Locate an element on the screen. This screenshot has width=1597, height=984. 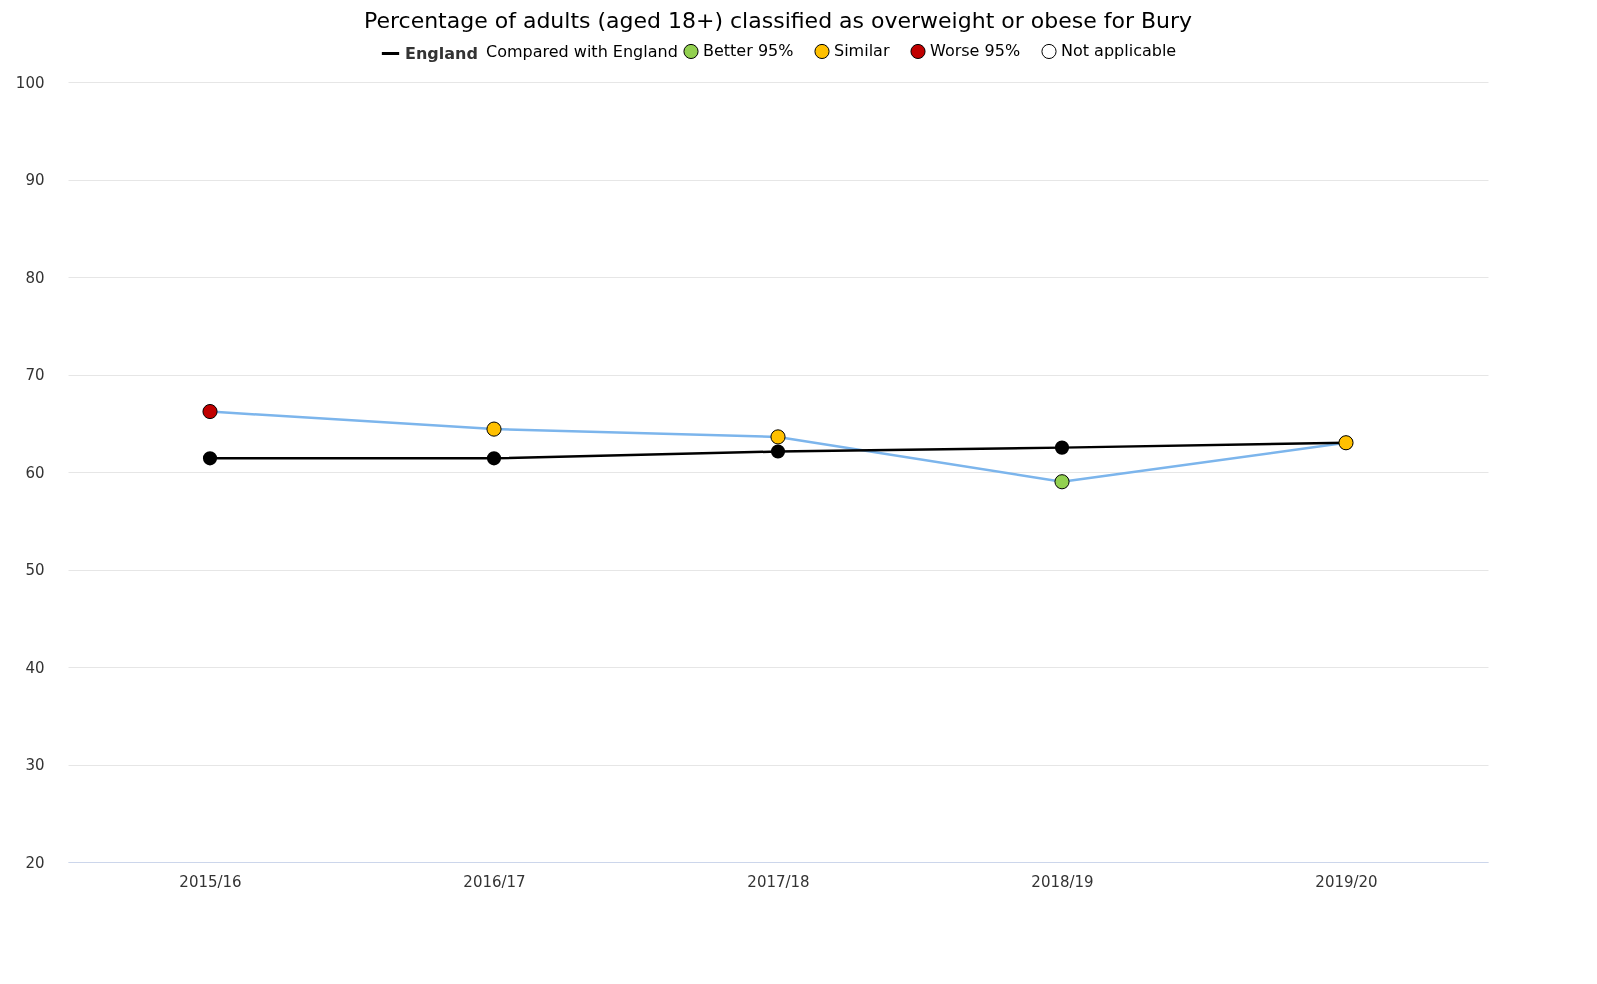
y-tick-label: 40 is located at coordinates (35, 667).